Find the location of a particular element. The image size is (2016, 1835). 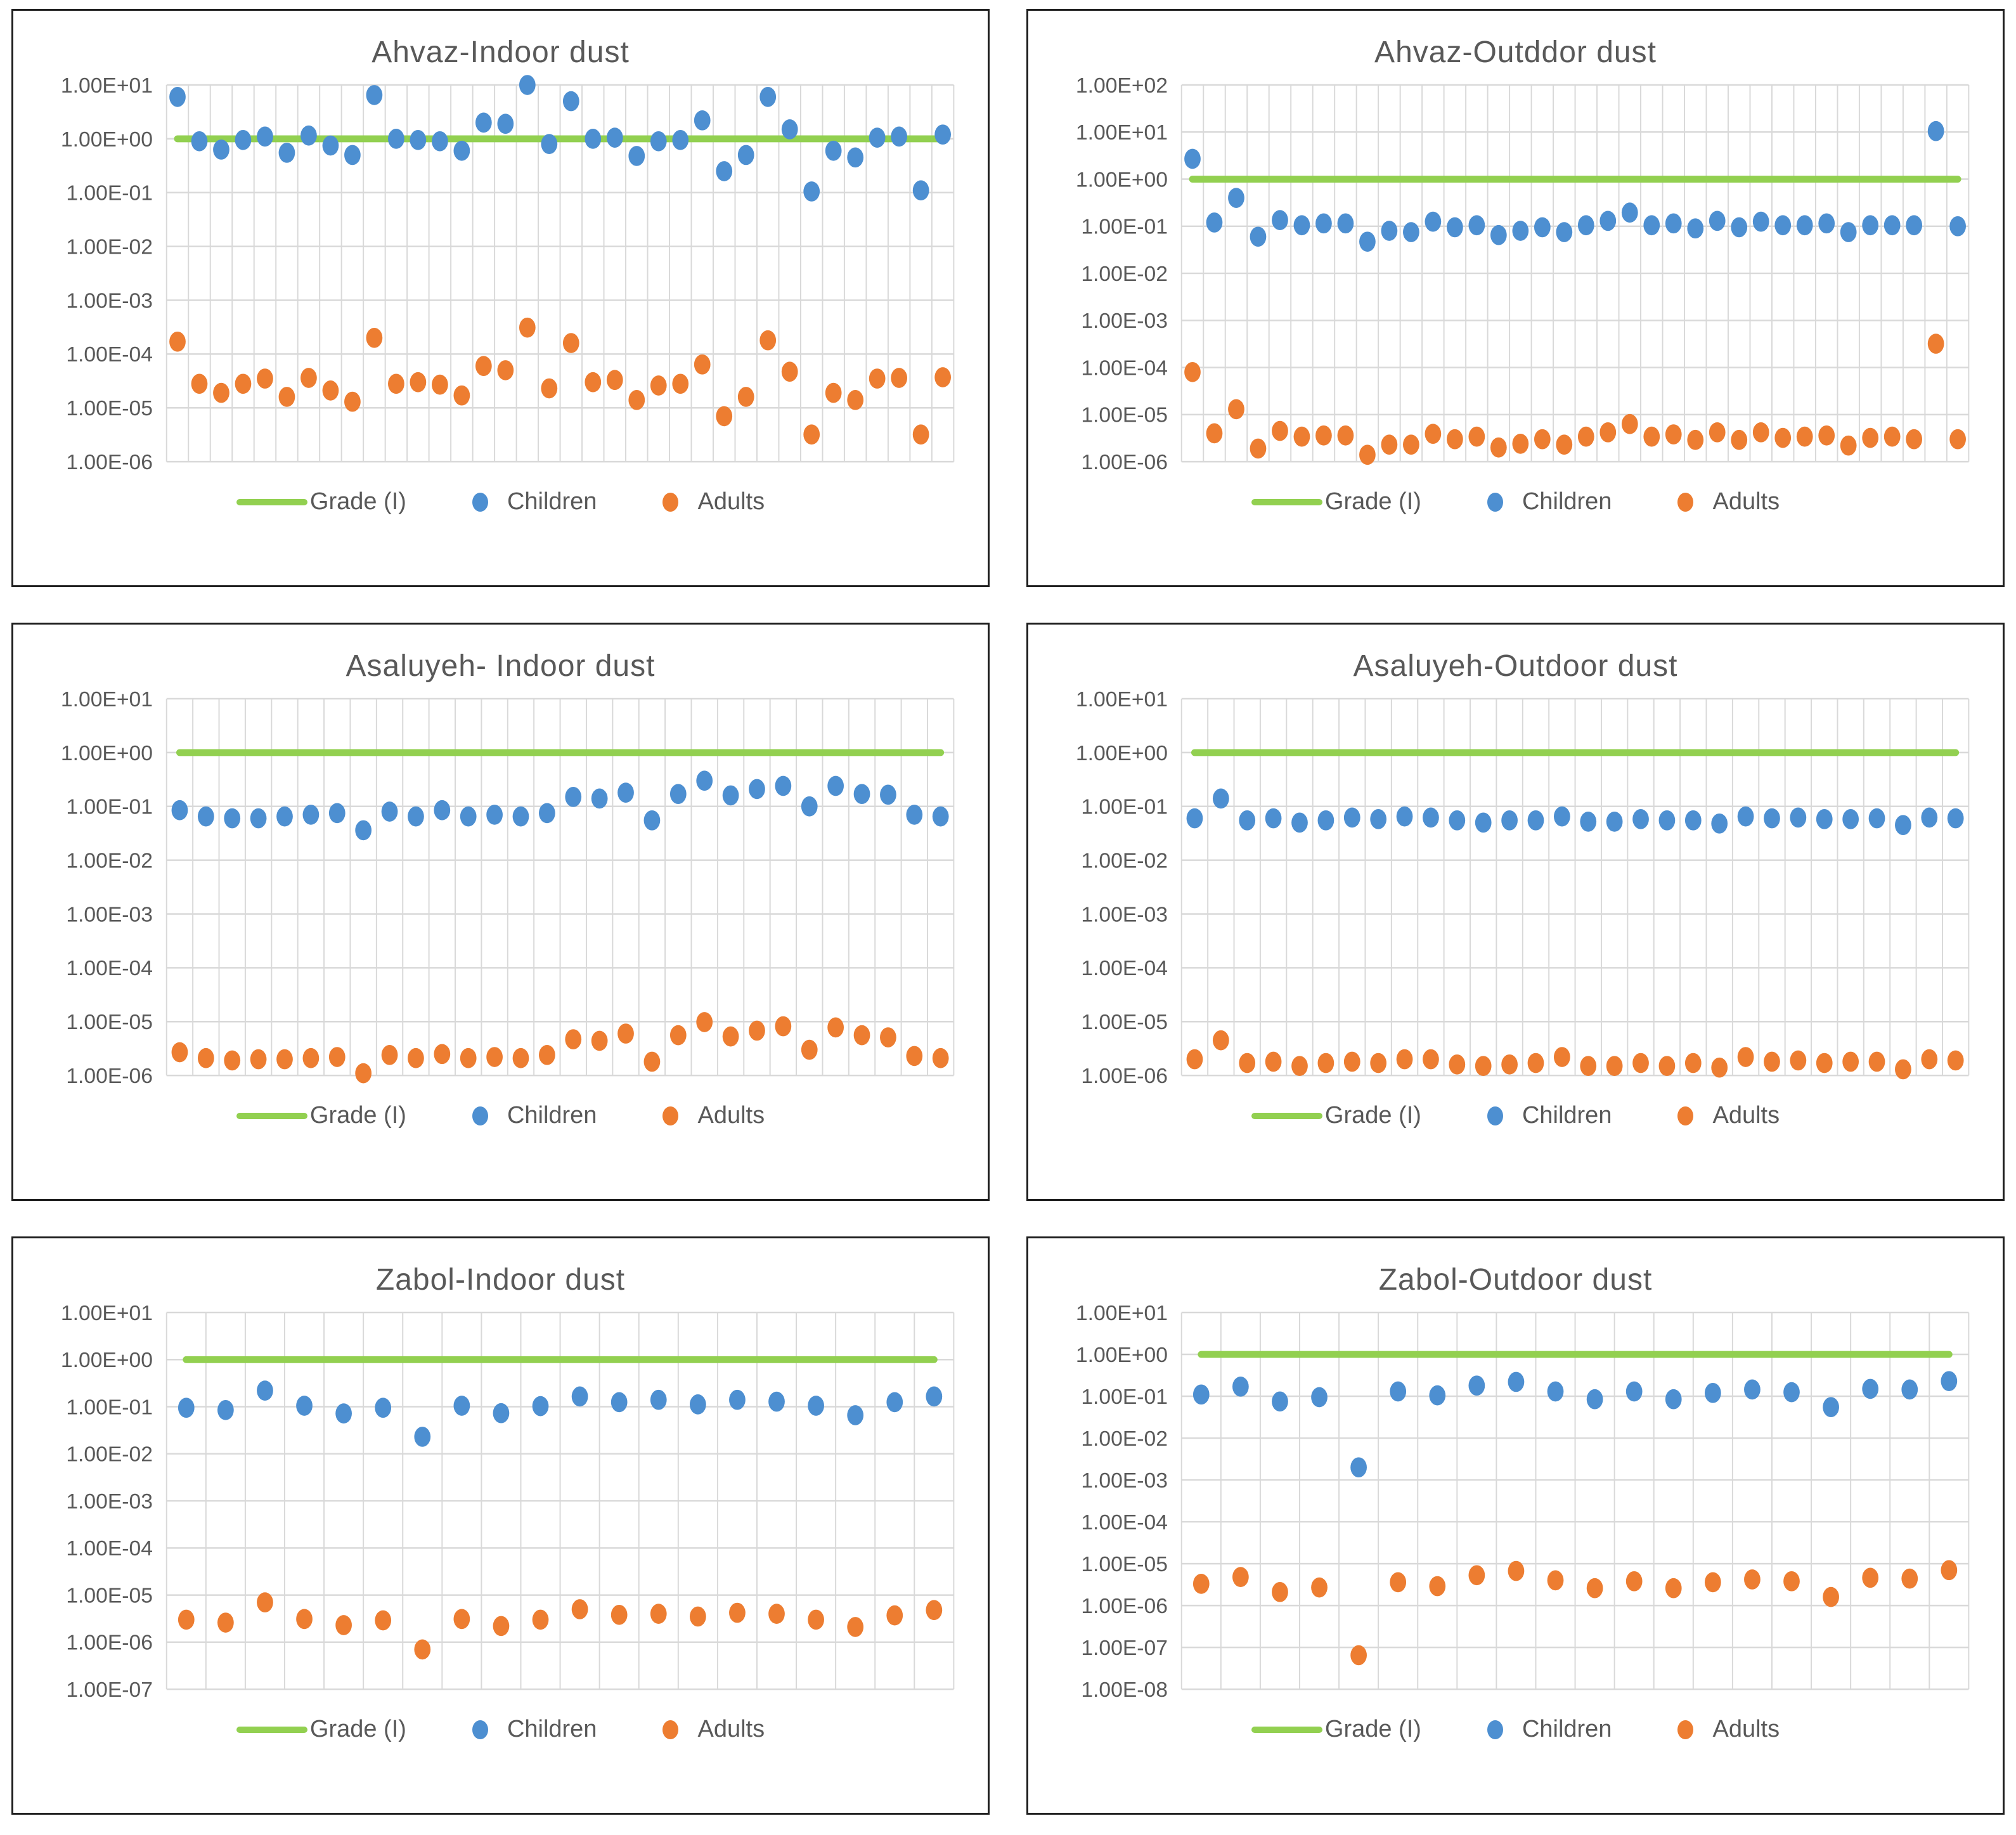

adults-dot-swatch is located at coordinates (670, 1115).